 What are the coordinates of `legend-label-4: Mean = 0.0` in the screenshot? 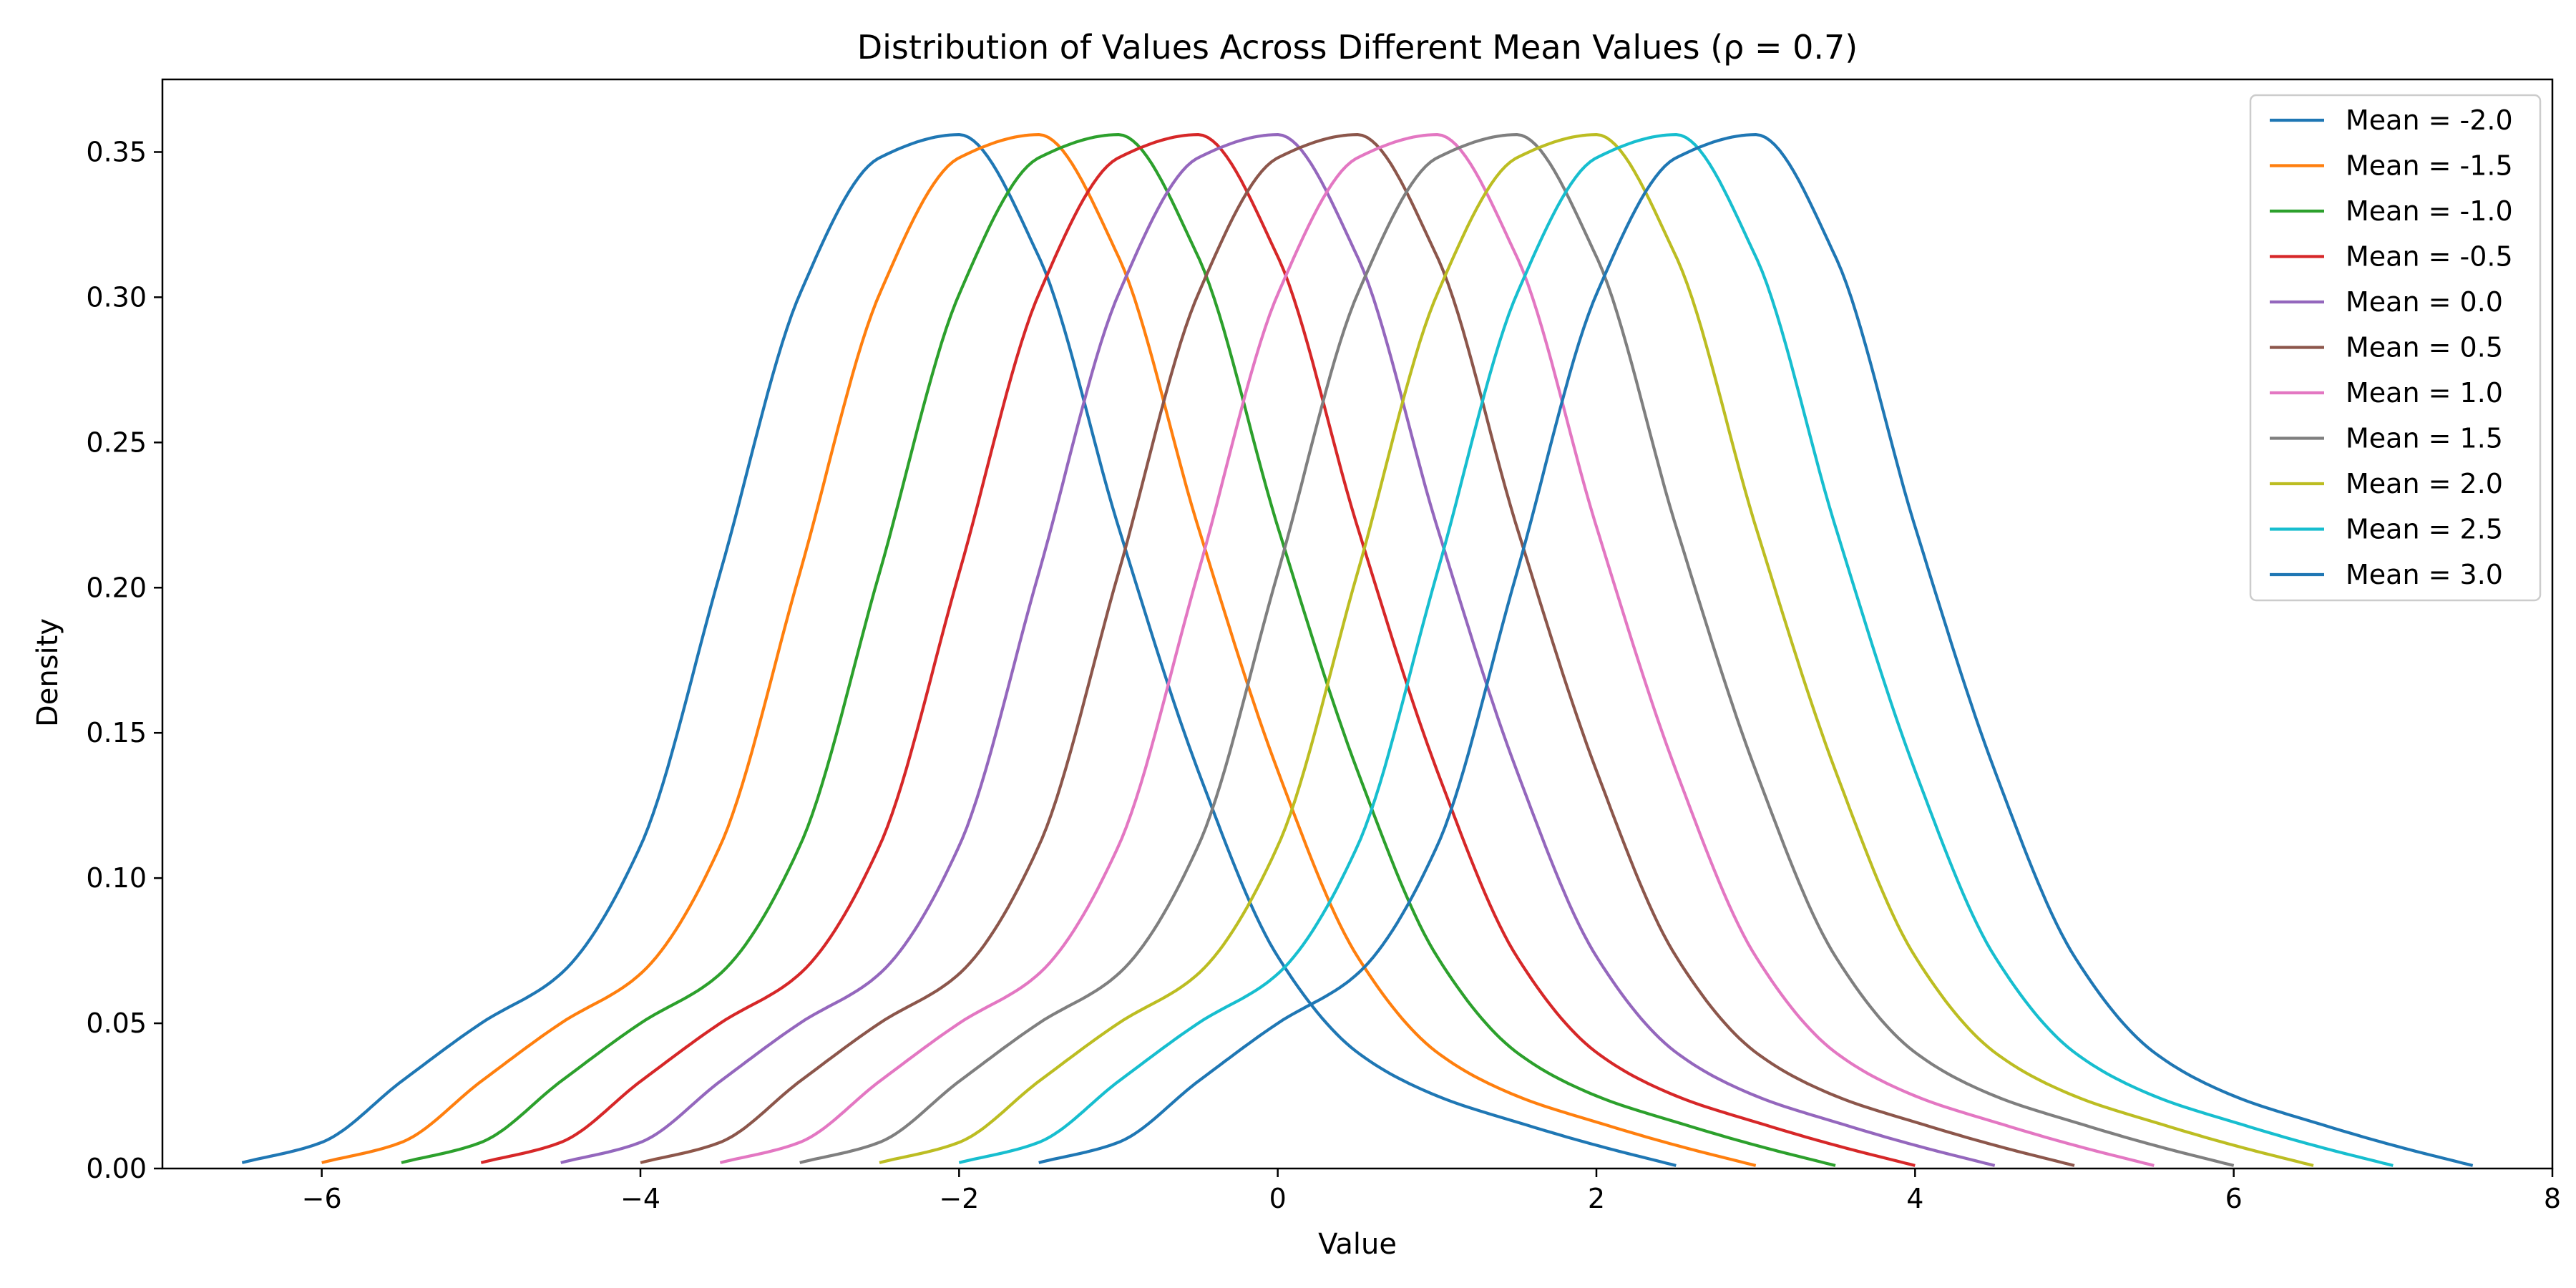 It's located at (2424, 302).